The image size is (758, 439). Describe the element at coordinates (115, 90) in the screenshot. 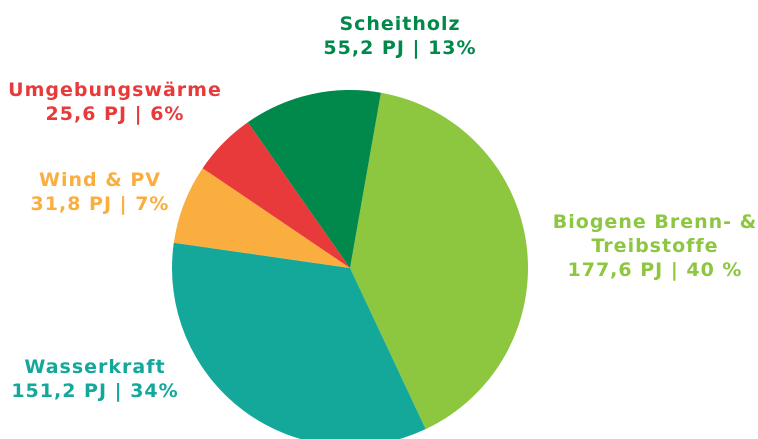

I see `category-label: Umgebungswärme` at that location.